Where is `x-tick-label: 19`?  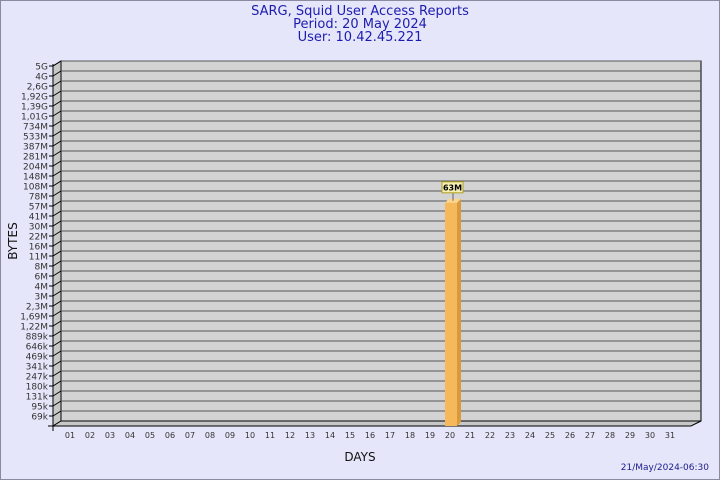
x-tick-label: 19 is located at coordinates (430, 435).